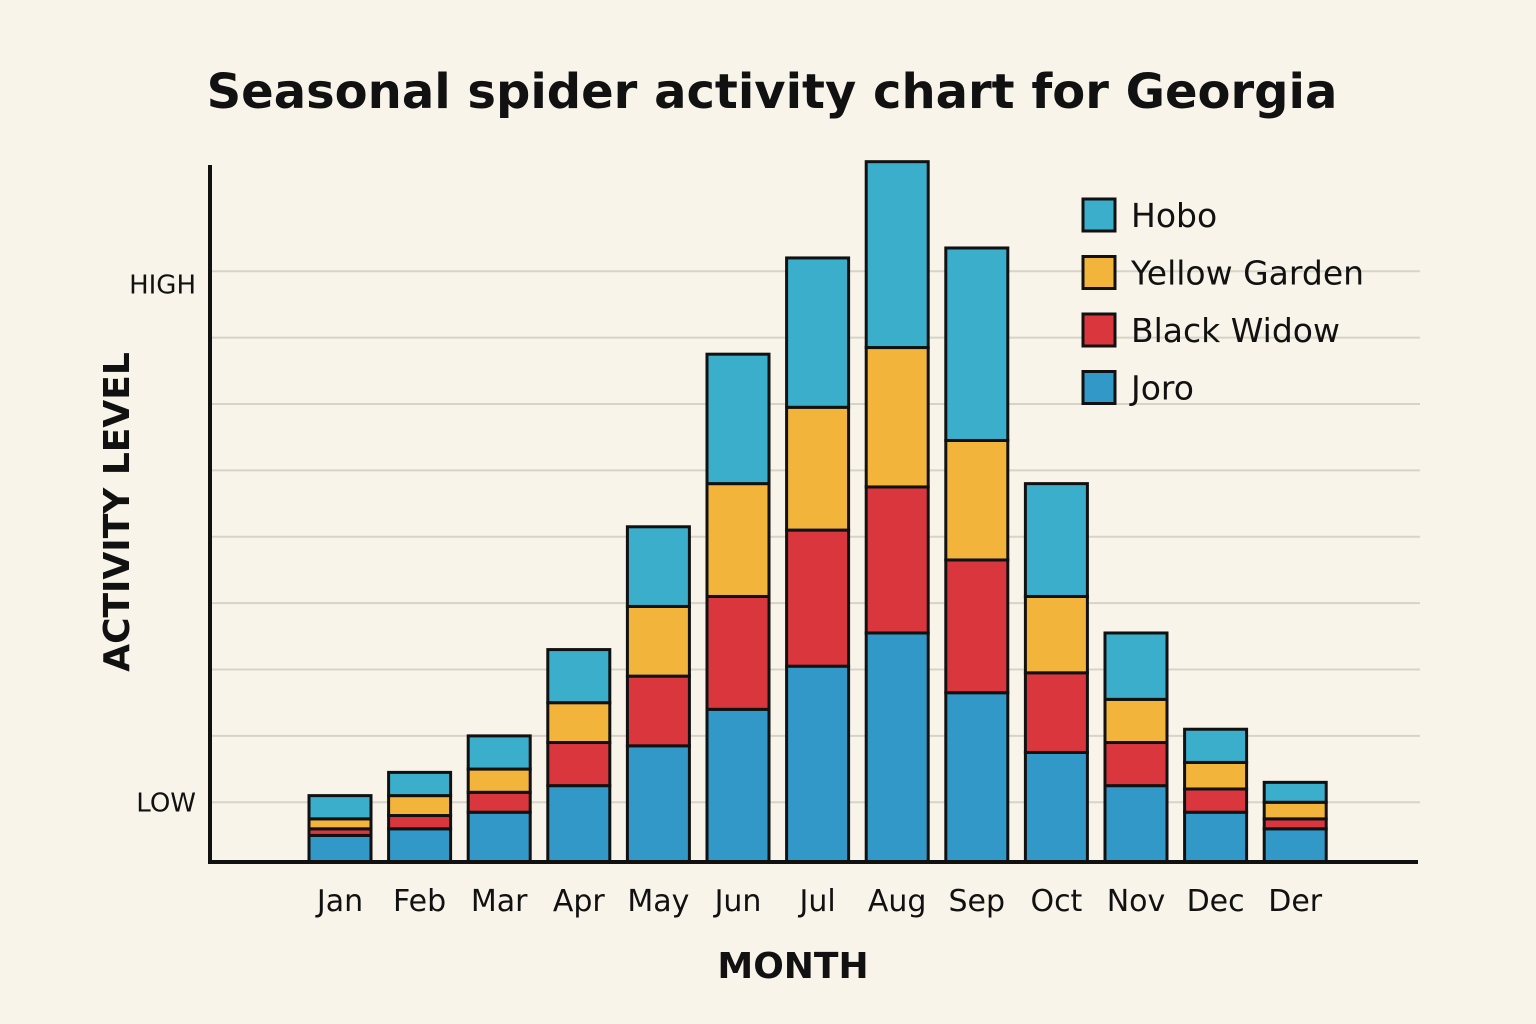 This screenshot has height=1024, width=1536. I want to click on x-tick-label: May, so click(658, 901).